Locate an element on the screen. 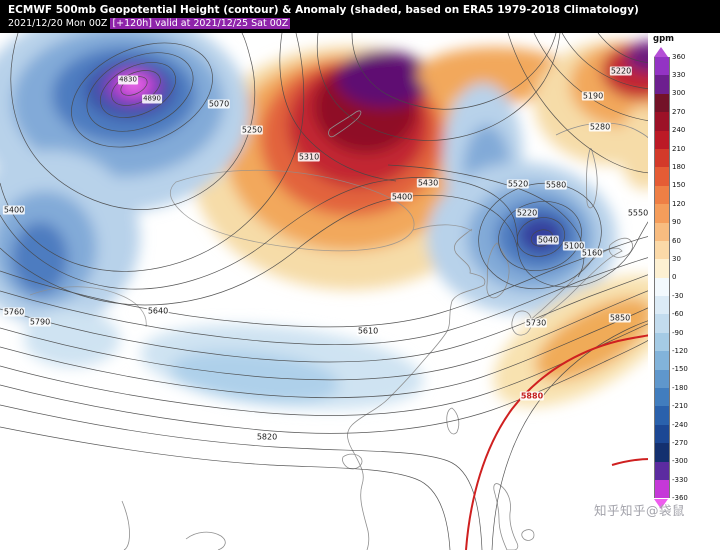 The image size is (720, 550). colorbar-tick: 270 is located at coordinates (679, 111).